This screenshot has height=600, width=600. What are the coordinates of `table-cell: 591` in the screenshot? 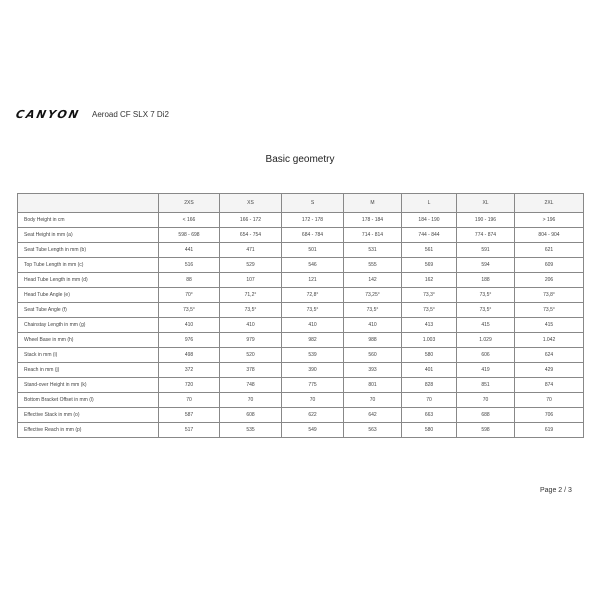 It's located at (485, 250).